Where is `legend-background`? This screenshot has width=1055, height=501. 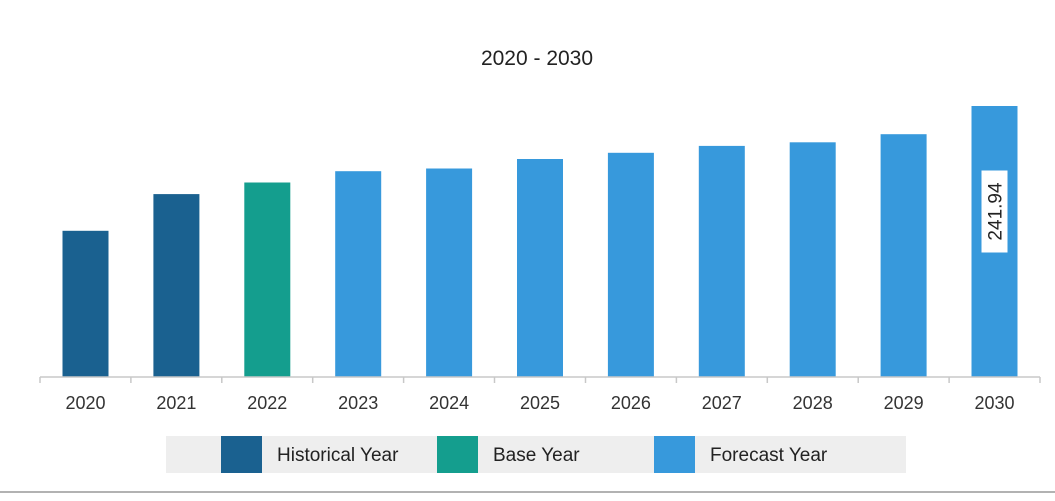
legend-background is located at coordinates (536, 454).